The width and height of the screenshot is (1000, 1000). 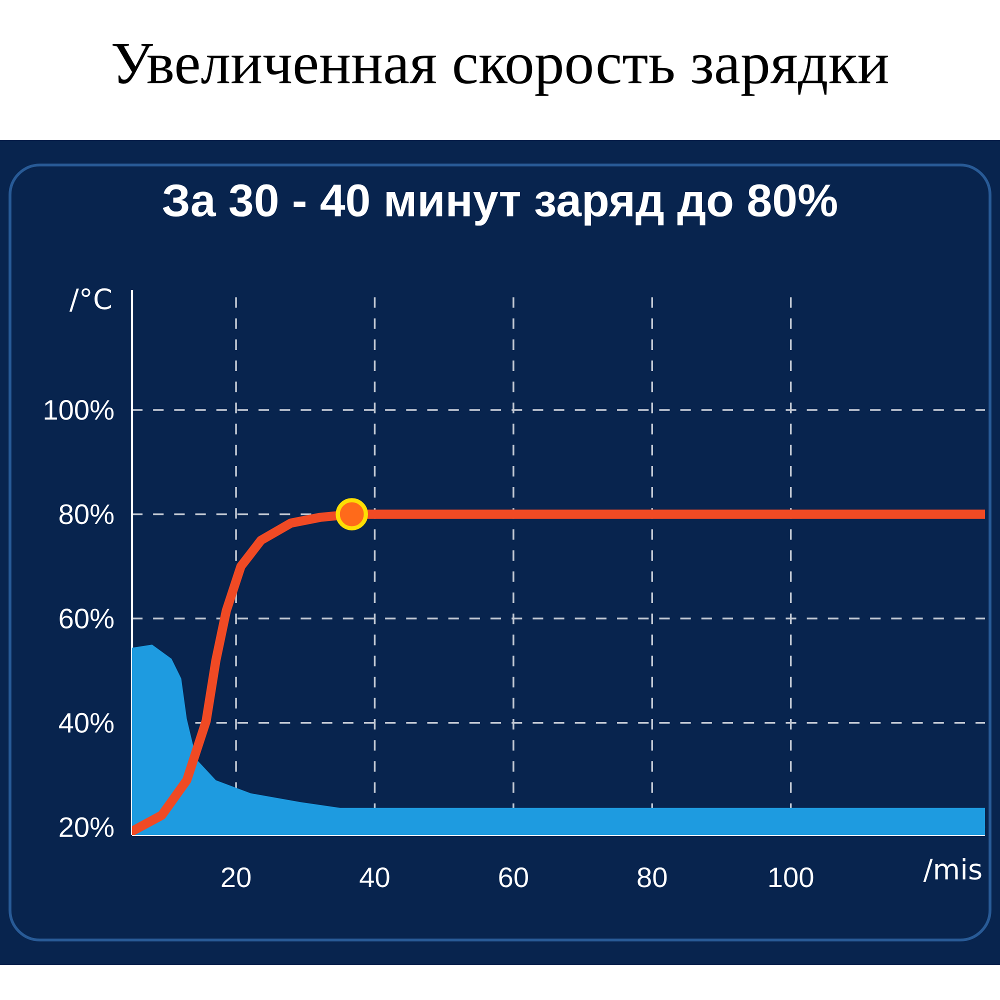 What do you see at coordinates (792, 877) in the screenshot?
I see `x-tick-label: 100` at bounding box center [792, 877].